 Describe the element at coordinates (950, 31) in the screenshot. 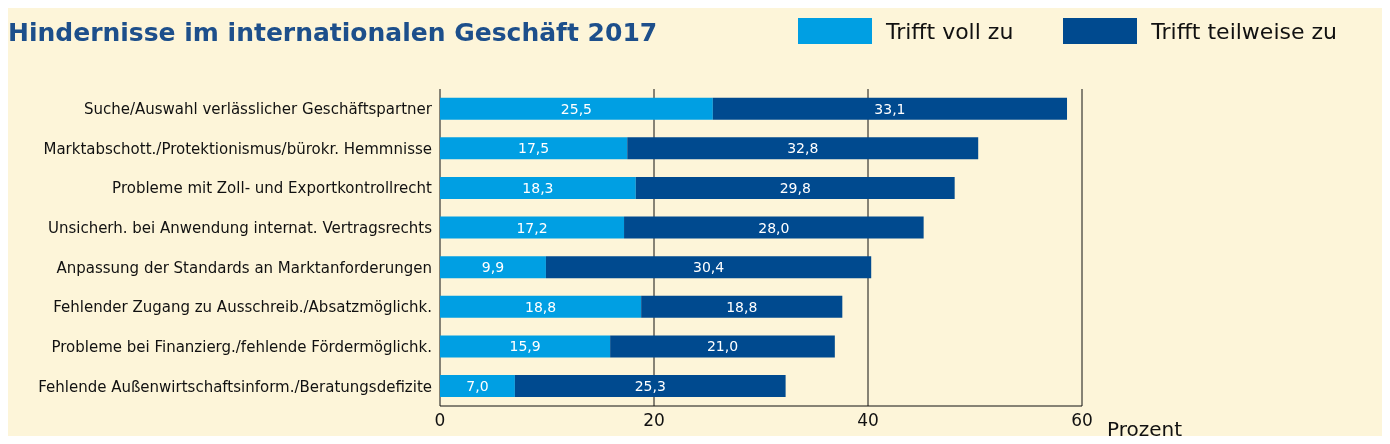

I see `legend-label: Trifft voll zu` at that location.